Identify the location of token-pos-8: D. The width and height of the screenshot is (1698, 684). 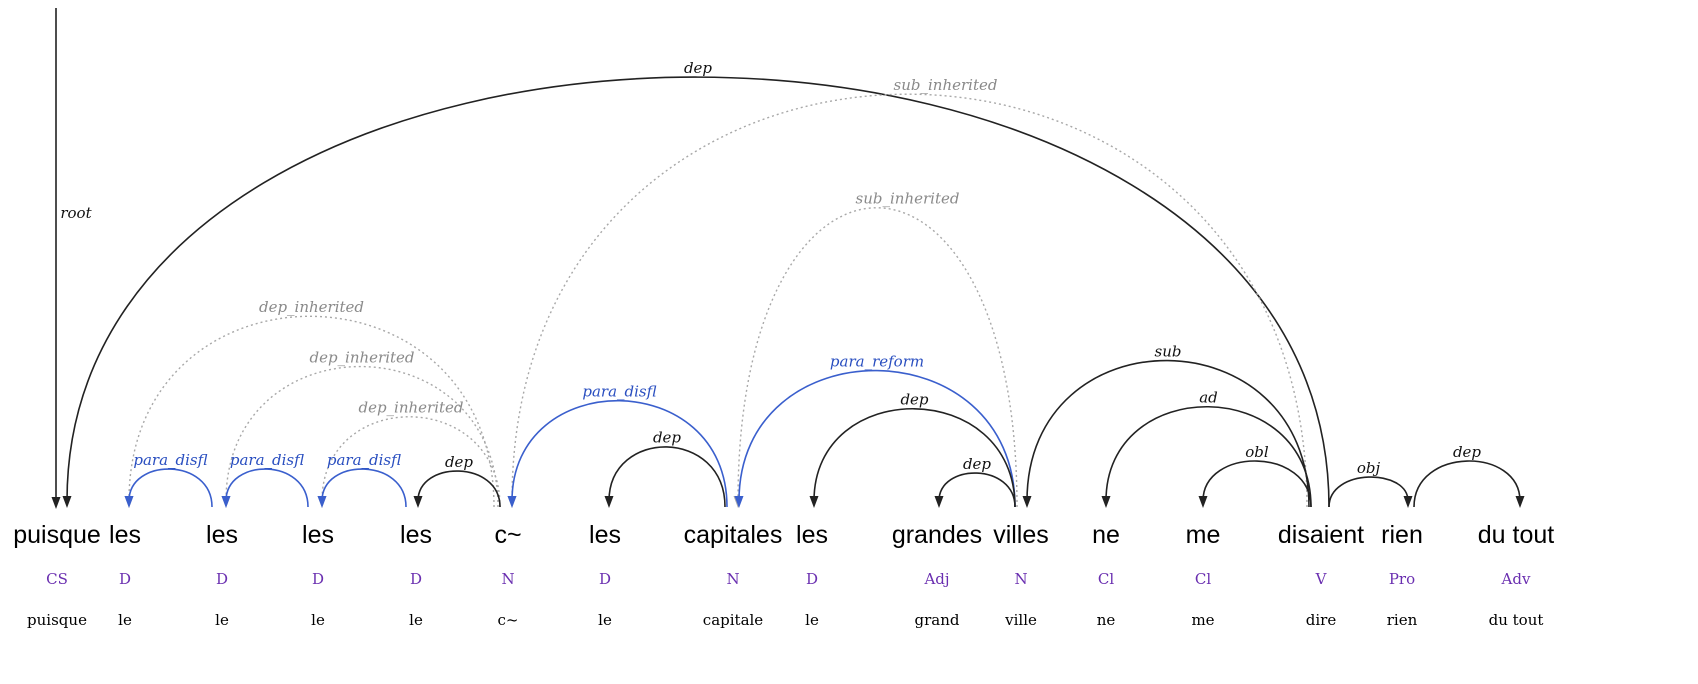
(812, 579).